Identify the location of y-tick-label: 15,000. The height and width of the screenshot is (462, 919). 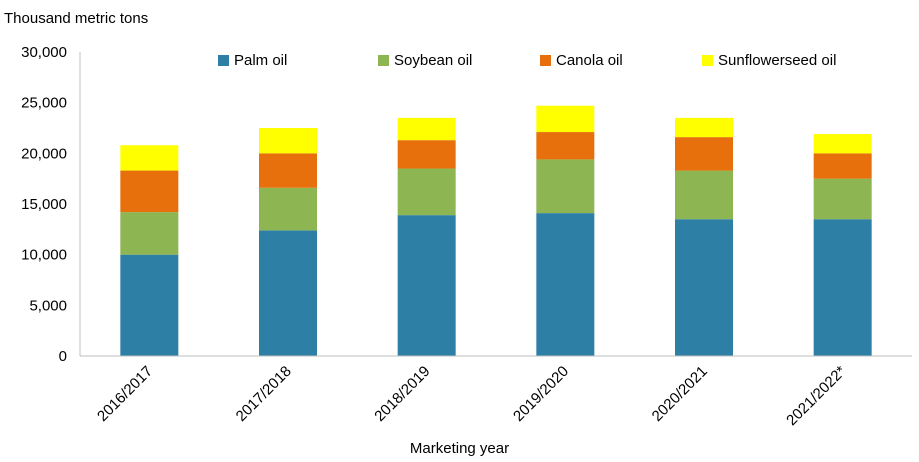
(44, 204).